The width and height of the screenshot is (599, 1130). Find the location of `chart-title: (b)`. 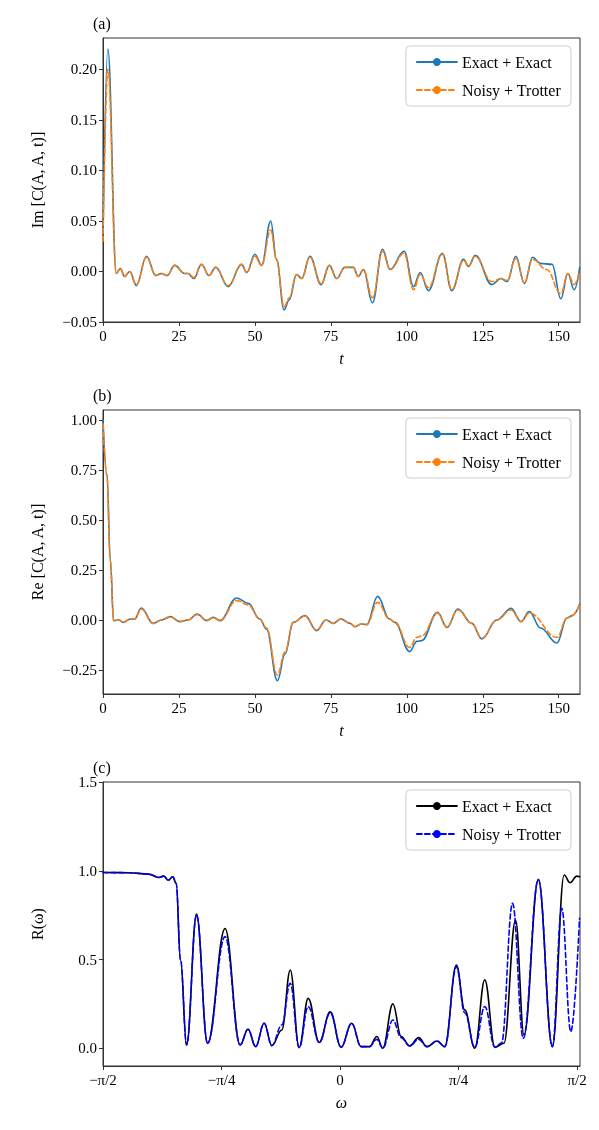

chart-title: (b) is located at coordinates (102, 395).